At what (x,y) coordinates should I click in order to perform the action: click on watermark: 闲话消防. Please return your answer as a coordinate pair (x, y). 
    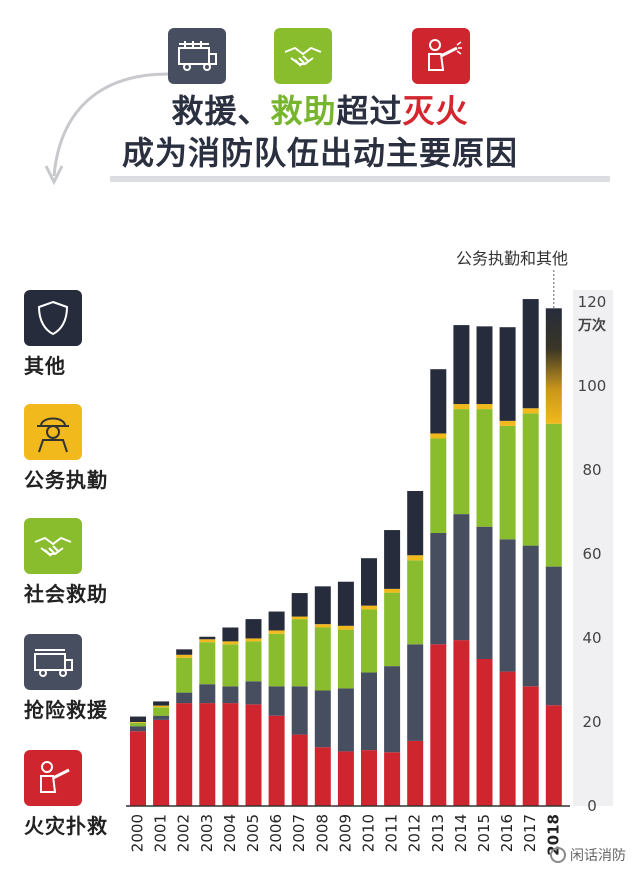
    Looking at the image, I should click on (588, 855).